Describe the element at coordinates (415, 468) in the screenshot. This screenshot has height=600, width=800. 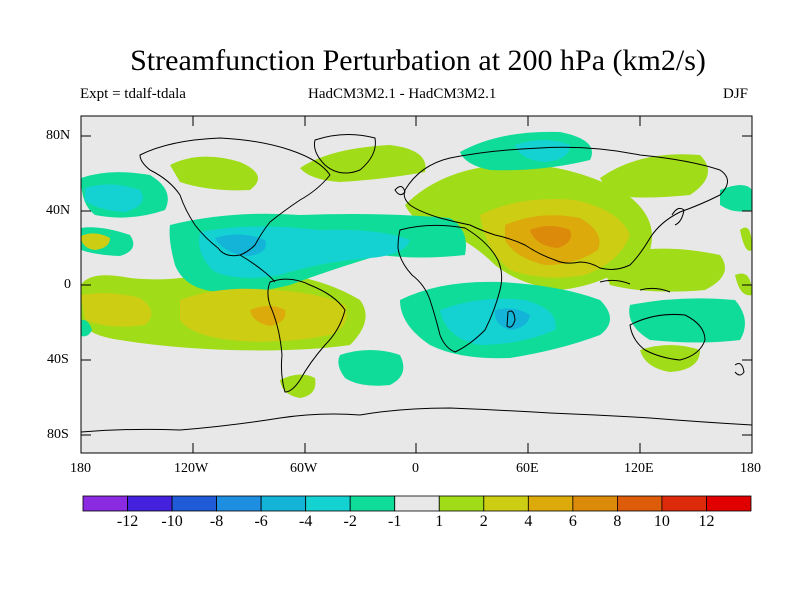
I see `lon-label-0: 0` at that location.